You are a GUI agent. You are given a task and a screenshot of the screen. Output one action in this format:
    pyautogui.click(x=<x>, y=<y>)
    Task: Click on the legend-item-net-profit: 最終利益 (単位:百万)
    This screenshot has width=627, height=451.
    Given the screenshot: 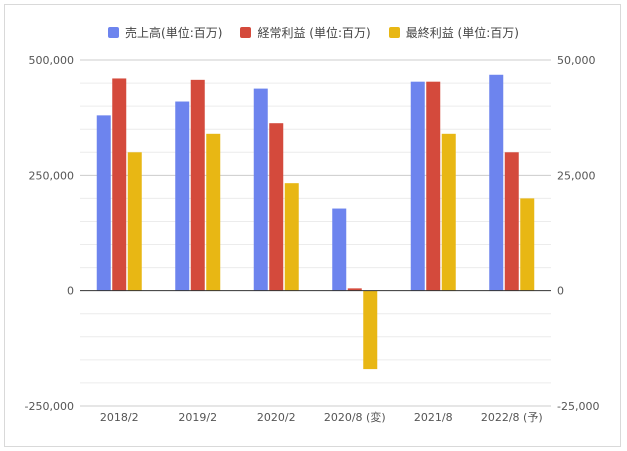 What is the action you would take?
    pyautogui.click(x=453, y=32)
    